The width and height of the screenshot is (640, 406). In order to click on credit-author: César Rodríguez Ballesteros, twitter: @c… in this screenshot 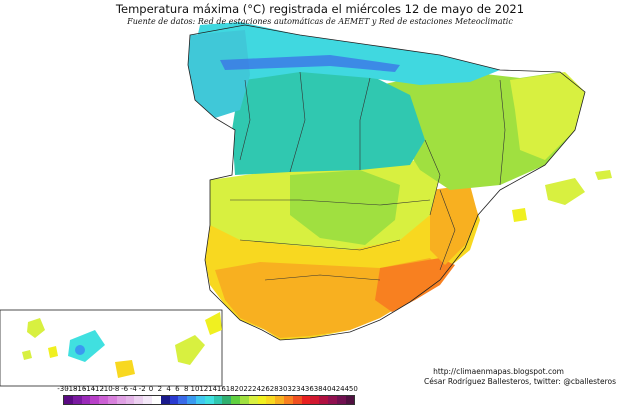, I will do `click(520, 381)`.